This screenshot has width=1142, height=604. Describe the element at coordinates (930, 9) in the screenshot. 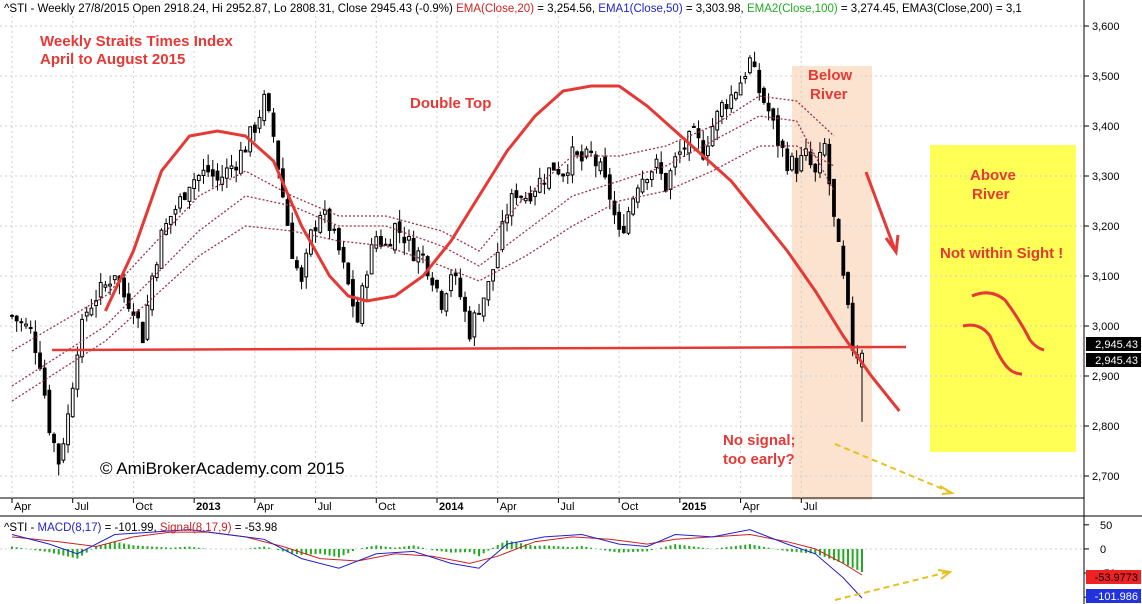

I see `header-part-6: = 3,274.45, EMA3(Close,200) = 3,1` at that location.